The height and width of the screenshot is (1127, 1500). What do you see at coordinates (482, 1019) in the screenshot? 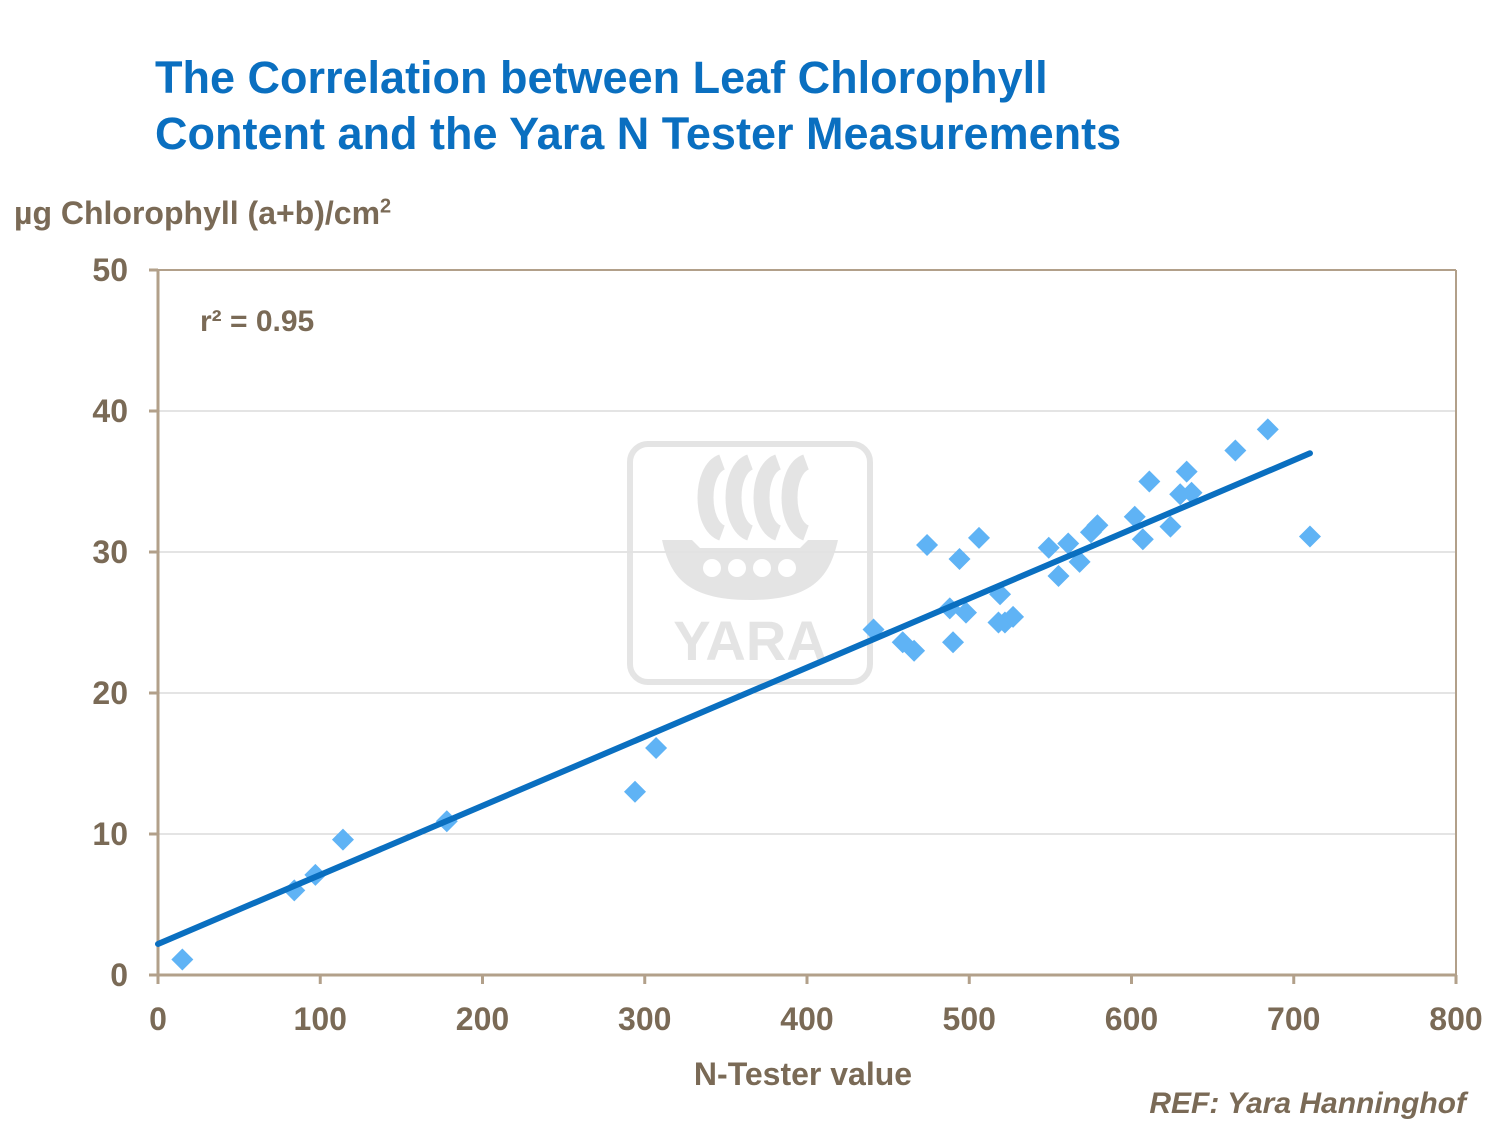
I see `x-tick-label: 200` at bounding box center [482, 1019].